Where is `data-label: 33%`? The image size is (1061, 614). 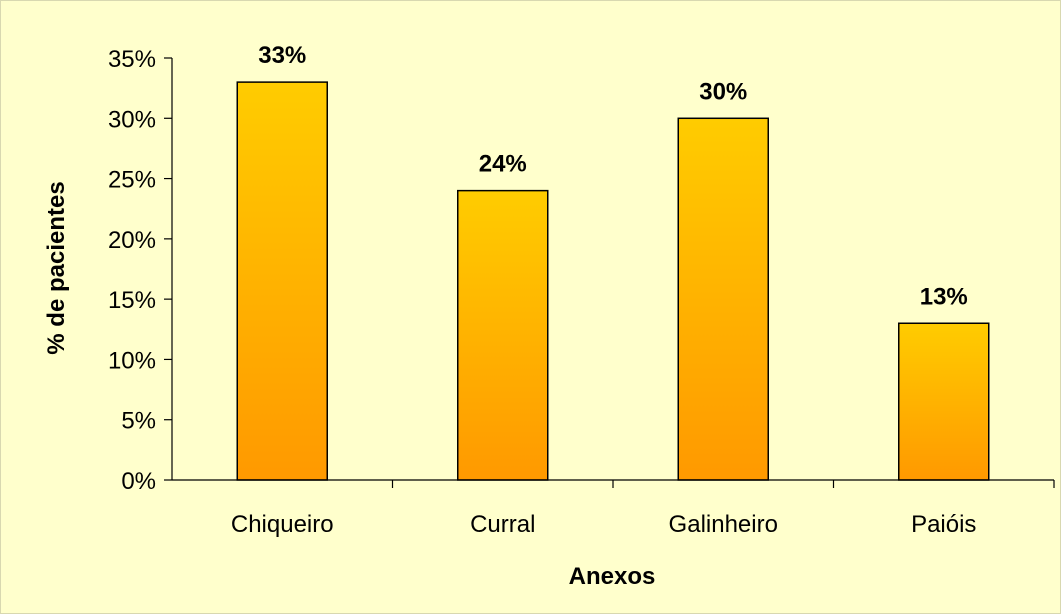 data-label: 33% is located at coordinates (282, 55).